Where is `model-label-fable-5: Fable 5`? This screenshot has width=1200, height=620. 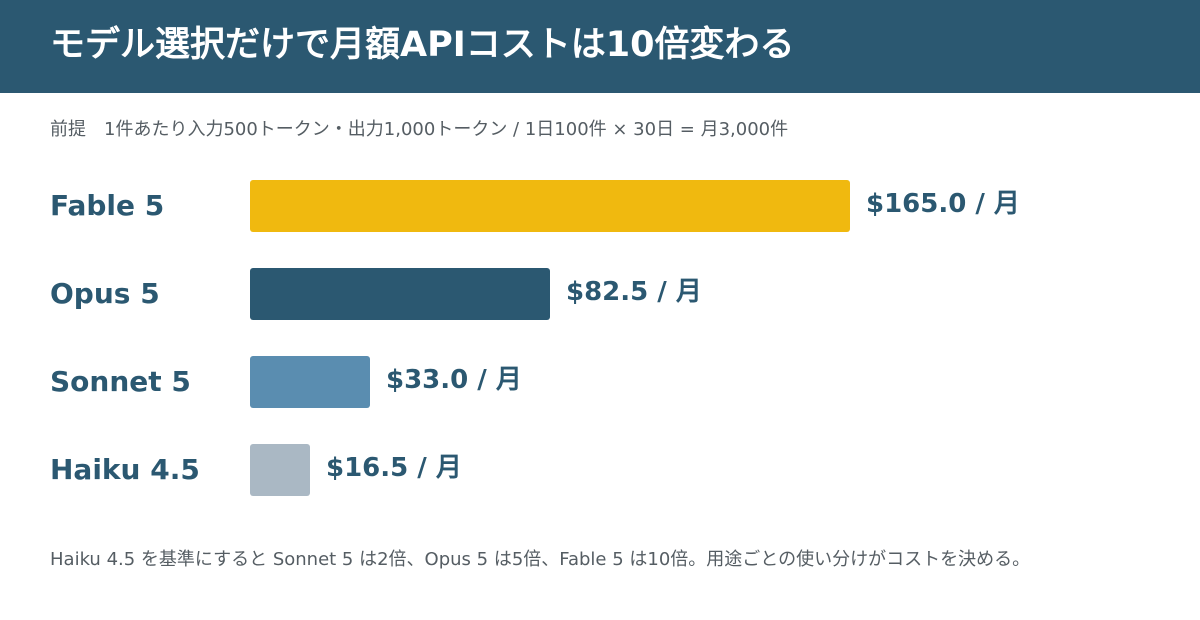
model-label-fable-5: Fable 5 is located at coordinates (107, 205).